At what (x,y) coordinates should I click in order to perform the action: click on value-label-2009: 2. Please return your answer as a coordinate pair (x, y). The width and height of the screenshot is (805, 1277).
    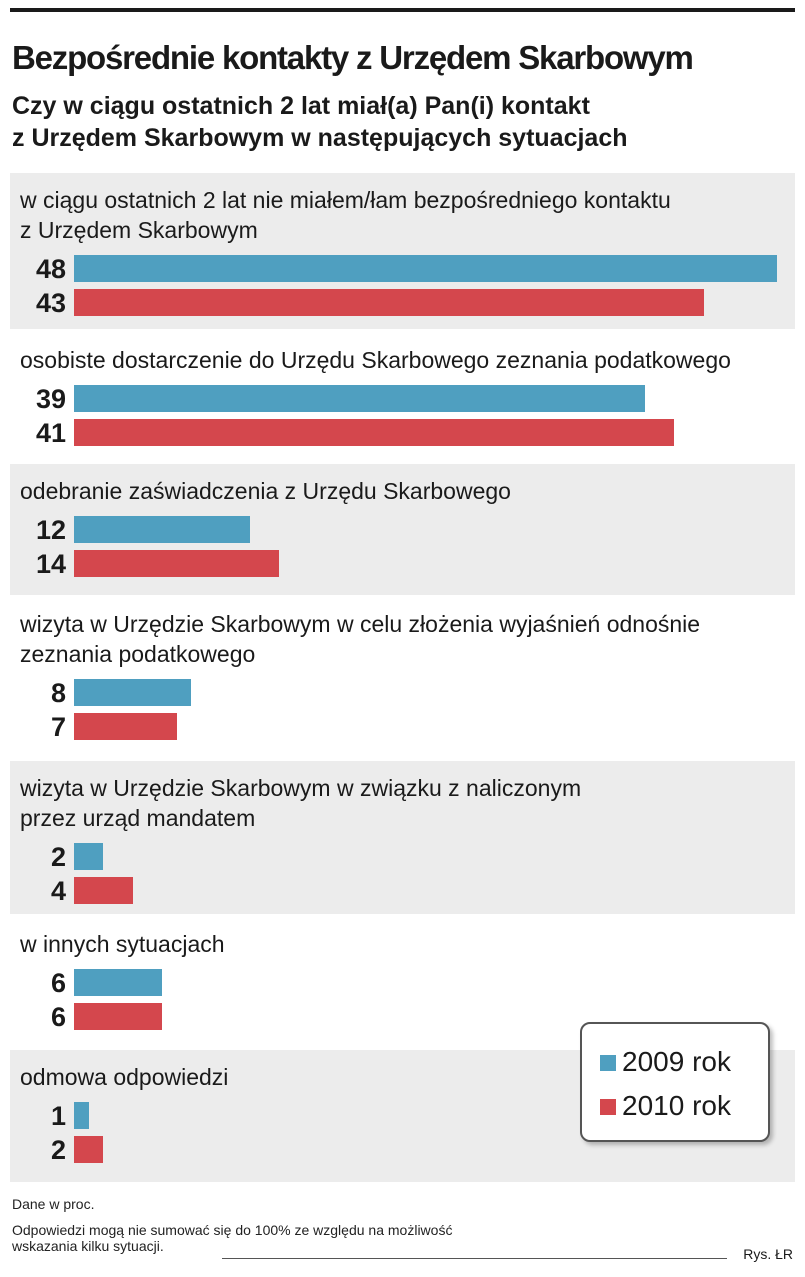
    Looking at the image, I should click on (58, 857).